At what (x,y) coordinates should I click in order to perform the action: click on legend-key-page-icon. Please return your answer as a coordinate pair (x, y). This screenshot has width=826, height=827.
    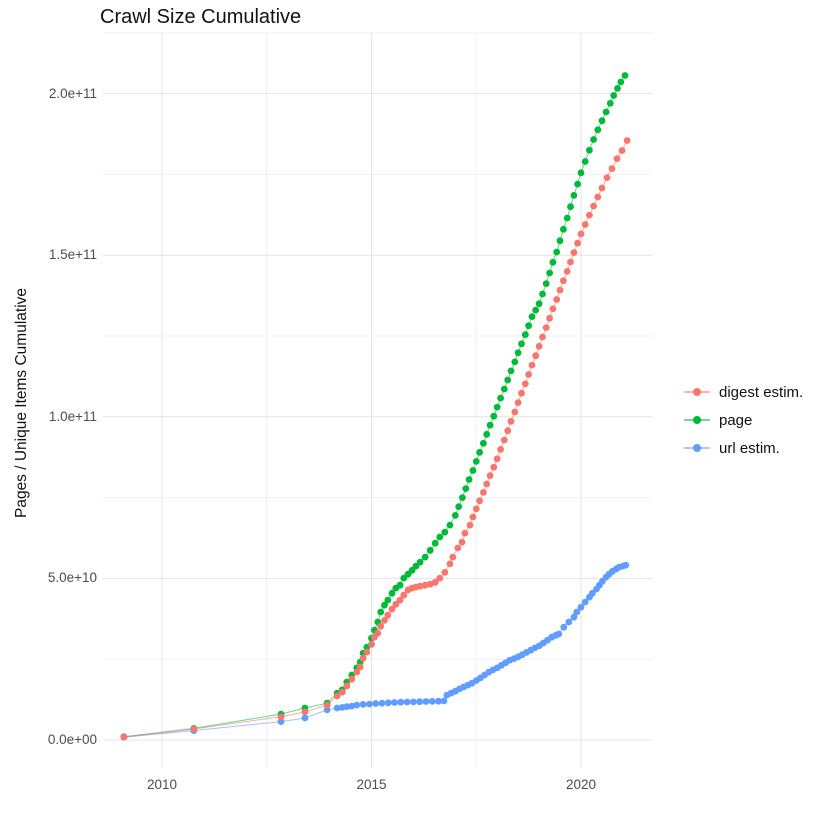
    Looking at the image, I should click on (697, 420).